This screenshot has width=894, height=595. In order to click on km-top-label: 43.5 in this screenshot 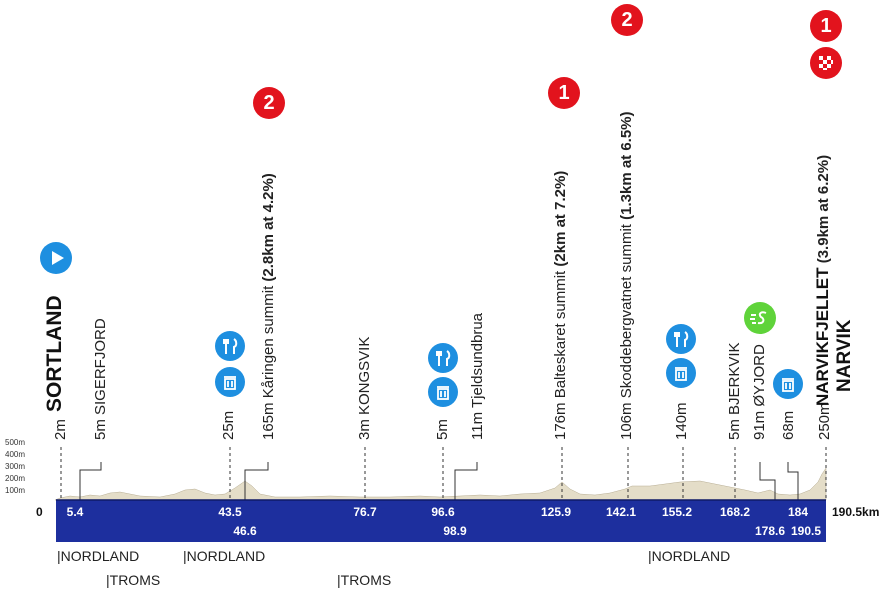, I will do `click(230, 512)`.